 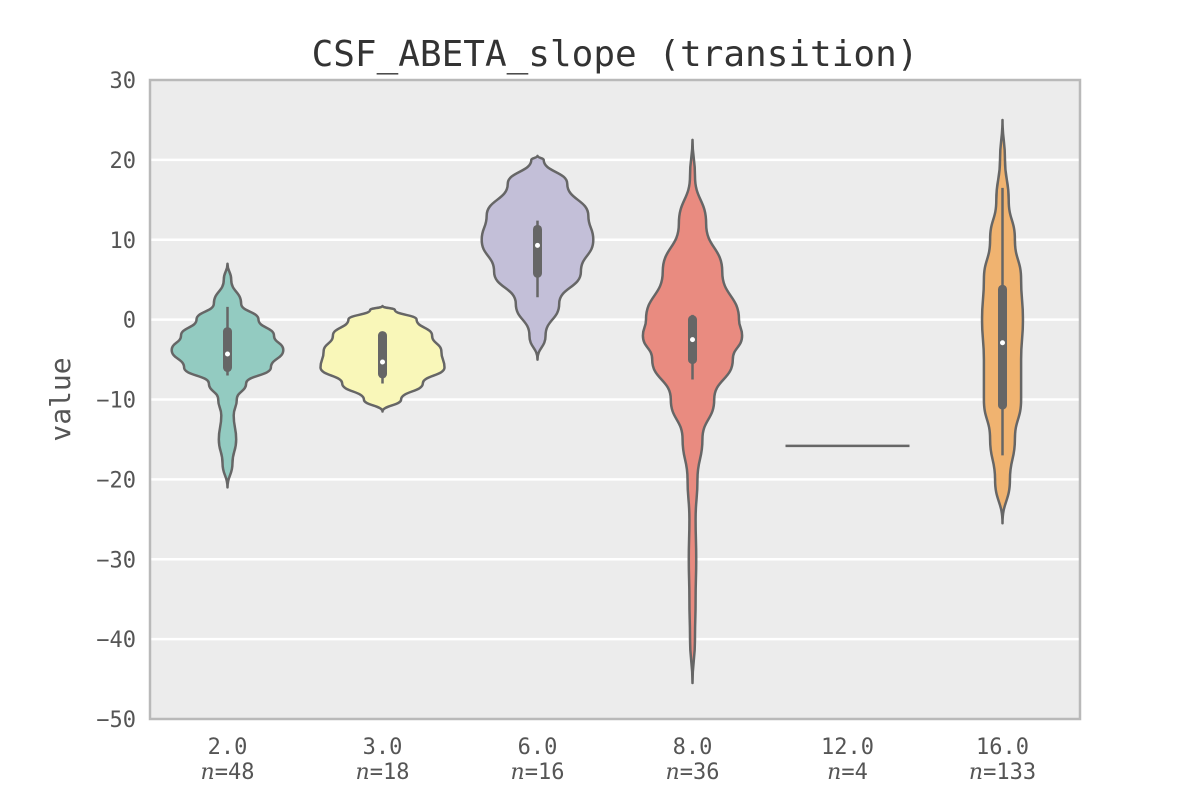 What do you see at coordinates (228, 747) in the screenshot?
I see `x-tick-label: 2.0` at bounding box center [228, 747].